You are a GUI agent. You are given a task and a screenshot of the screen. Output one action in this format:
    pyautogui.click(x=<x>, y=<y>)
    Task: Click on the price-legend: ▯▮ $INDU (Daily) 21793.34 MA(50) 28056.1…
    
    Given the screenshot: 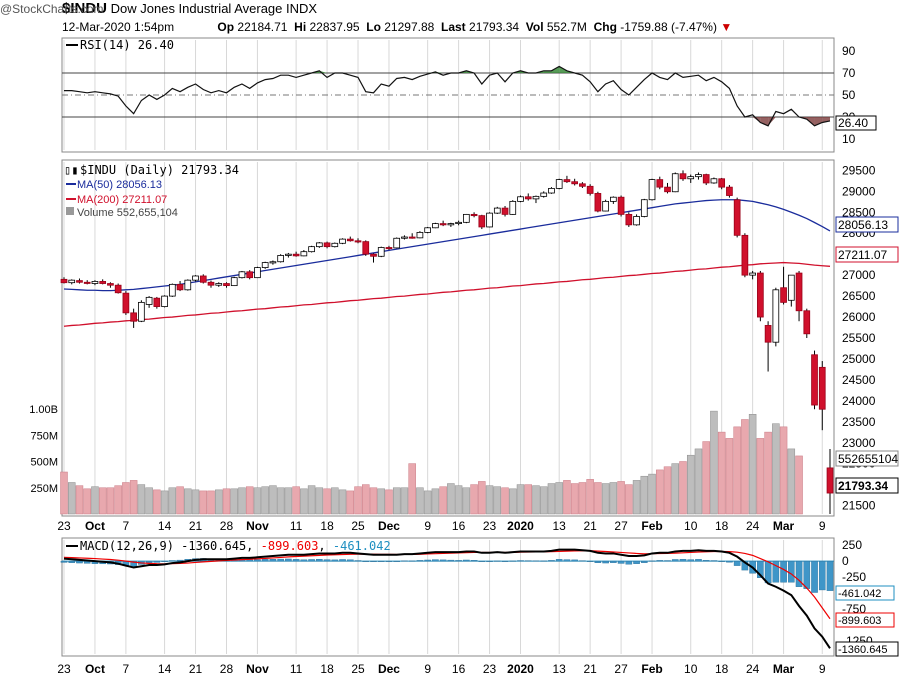 What is the action you would take?
    pyautogui.click(x=151, y=191)
    